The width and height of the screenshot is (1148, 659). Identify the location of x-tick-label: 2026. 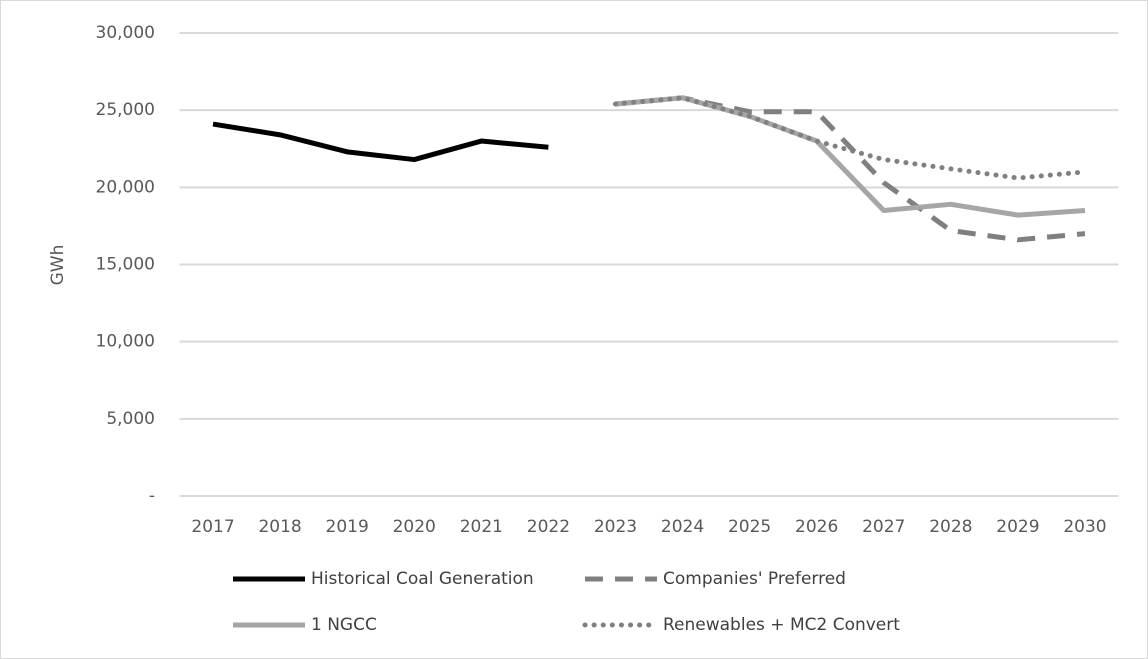
(816, 527).